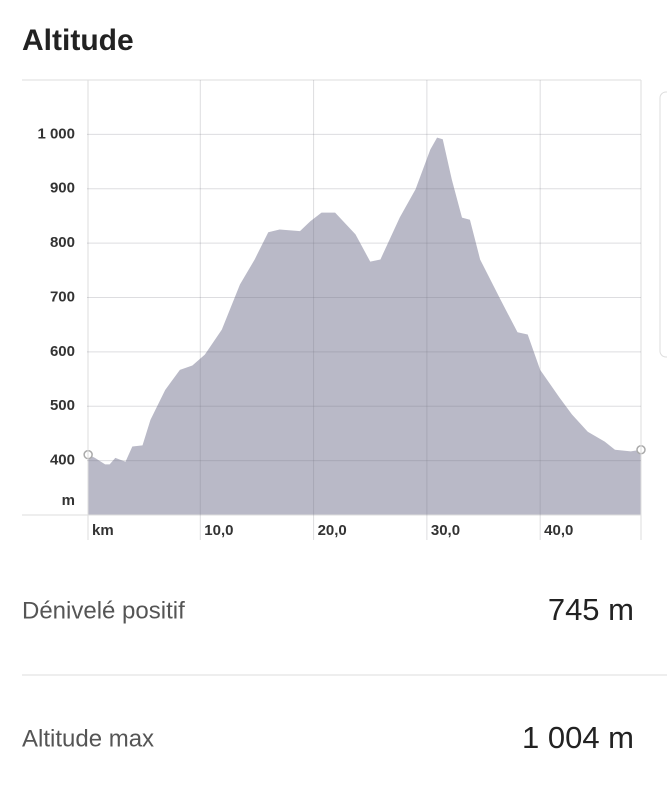 The height and width of the screenshot is (805, 667). I want to click on y-tick-label: 700, so click(62, 296).